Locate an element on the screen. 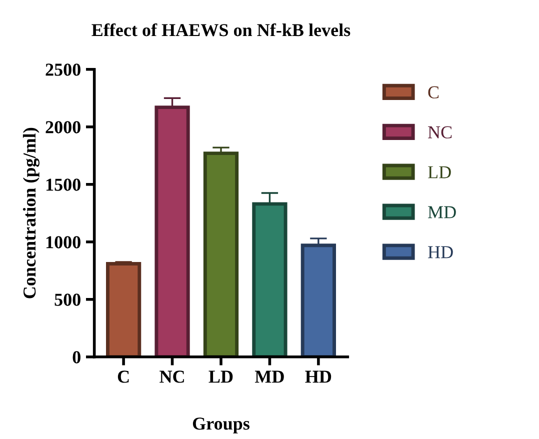  legend-label: MD is located at coordinates (442, 212).